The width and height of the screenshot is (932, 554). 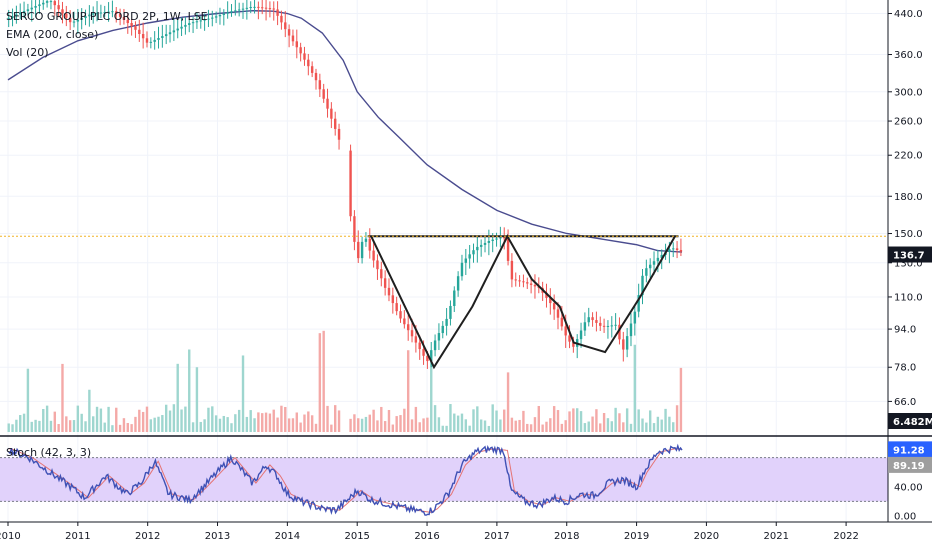 I want to click on time-tick-label: 2016, so click(x=426, y=536).